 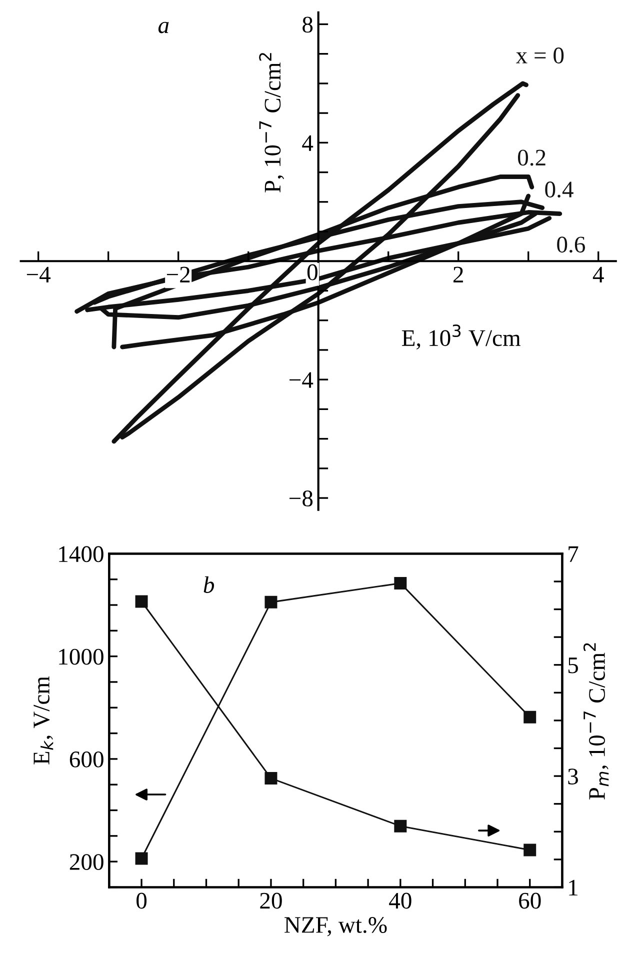 I want to click on y-tick-label: 8, so click(x=307, y=24).